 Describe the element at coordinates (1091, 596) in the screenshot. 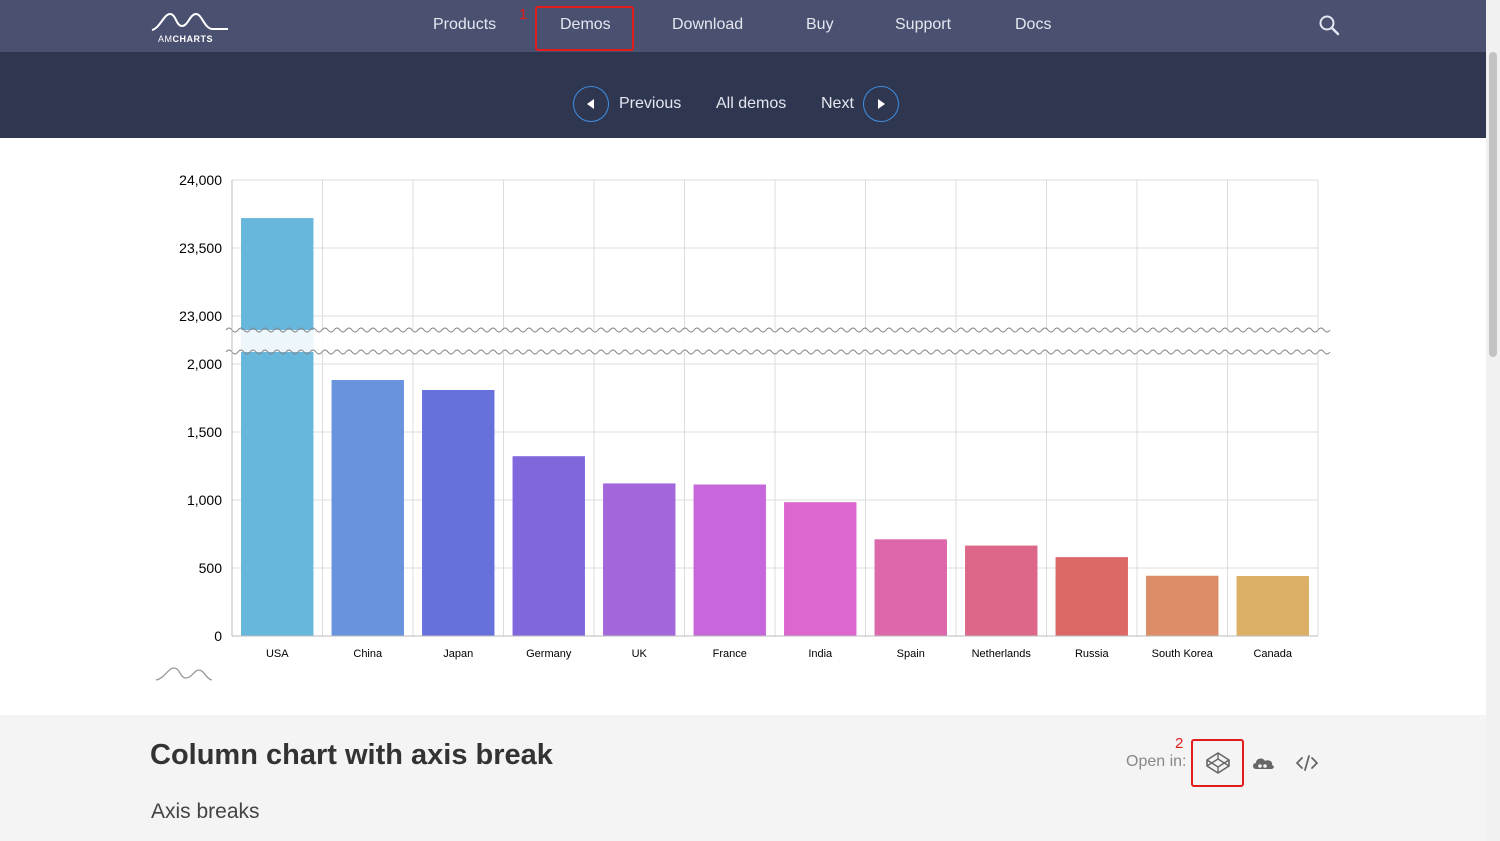

I see `bar-russia` at that location.